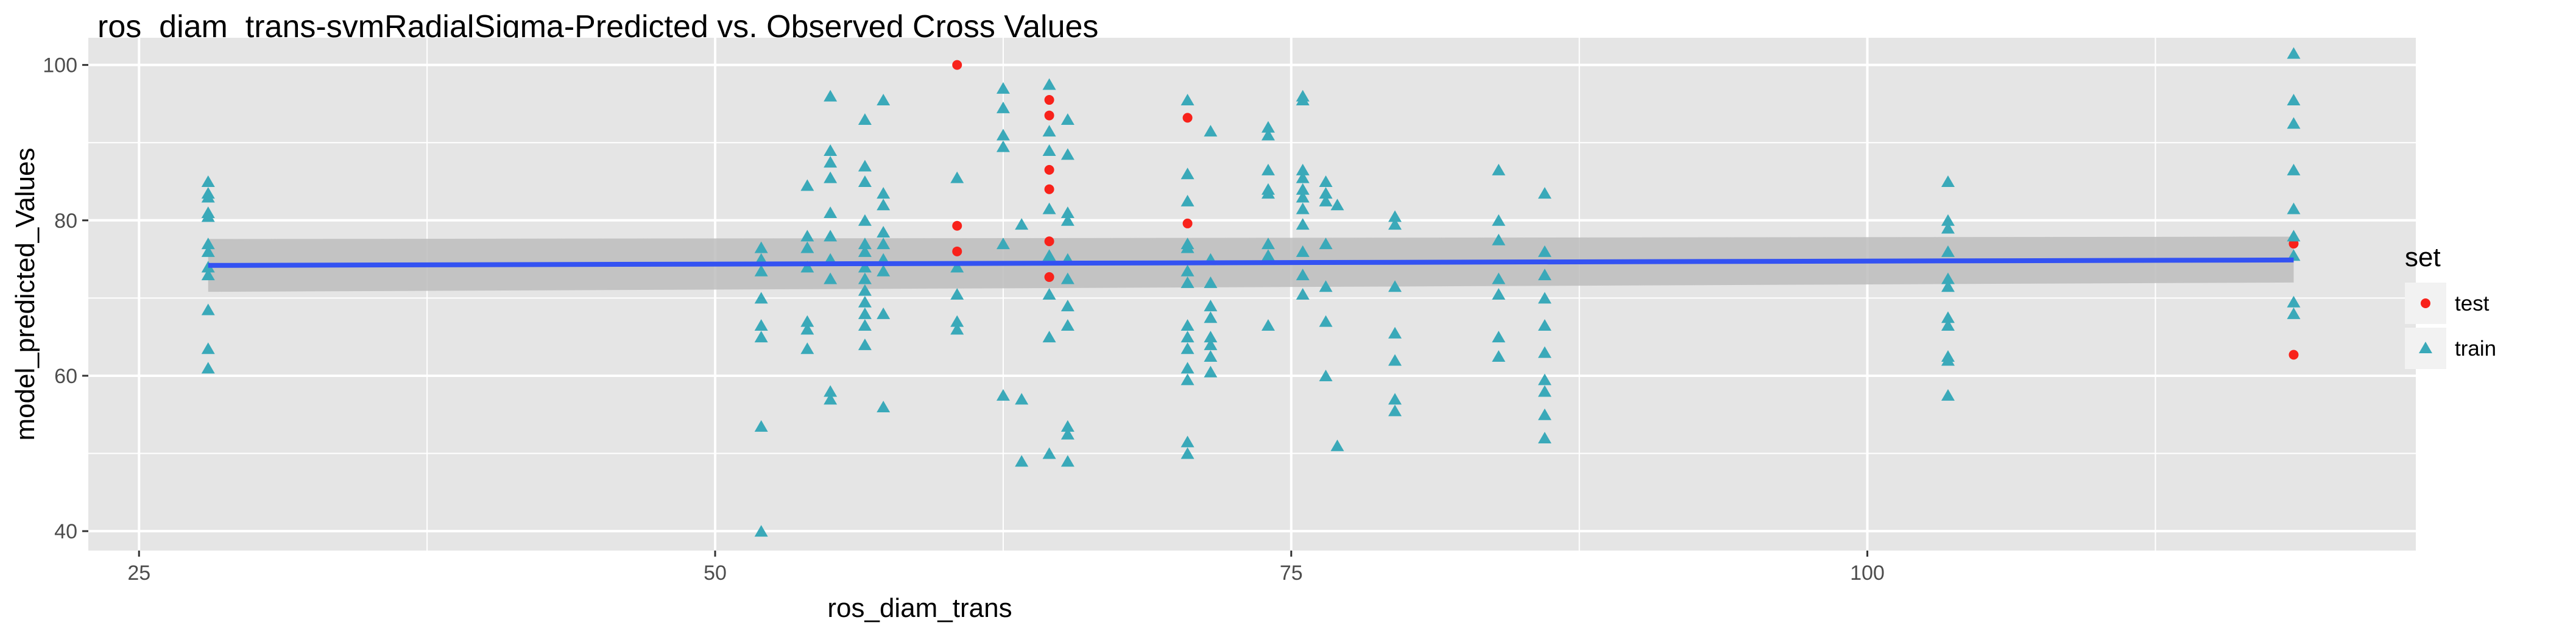 The image size is (2576, 634). Describe the element at coordinates (65, 221) in the screenshot. I see `y-tick-label: 80` at that location.